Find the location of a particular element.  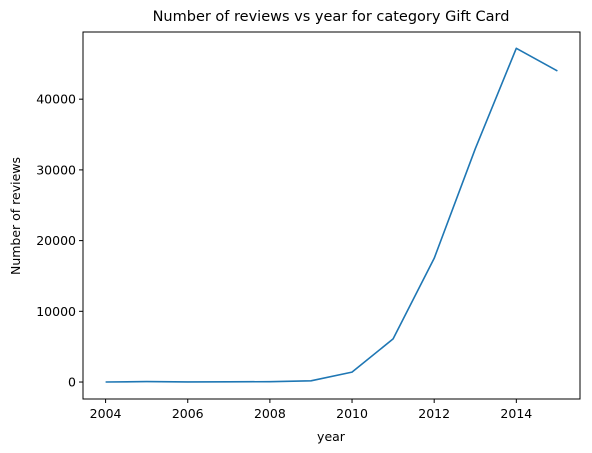

y-tick-label: 30000 is located at coordinates (56, 169).